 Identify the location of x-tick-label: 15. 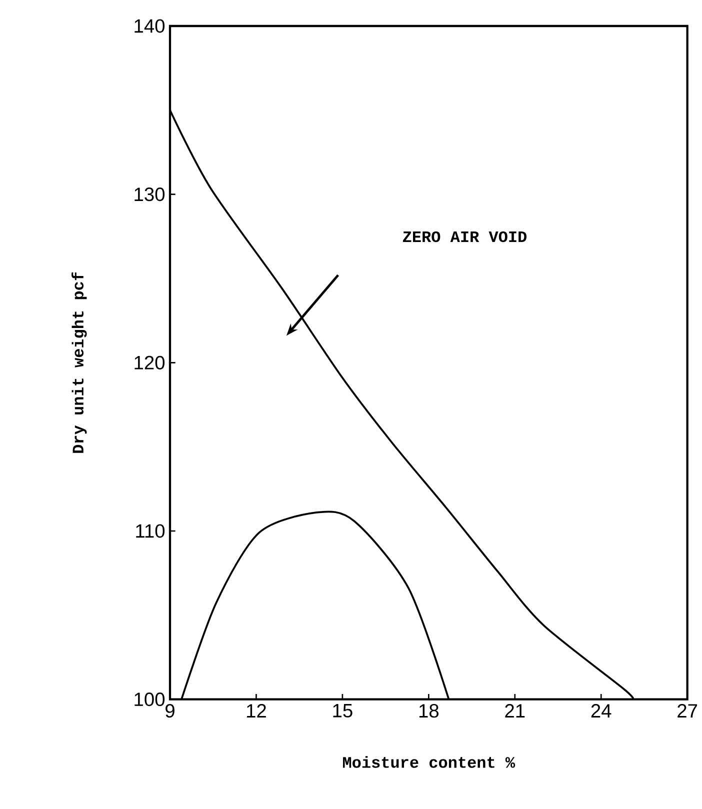
(342, 711).